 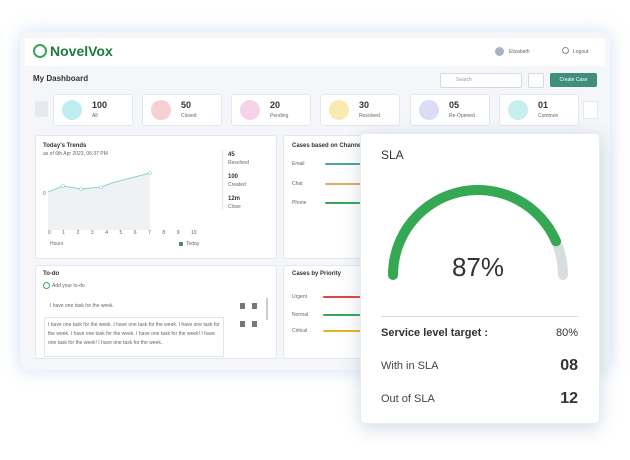 What do you see at coordinates (536, 80) in the screenshot?
I see `filter-button` at bounding box center [536, 80].